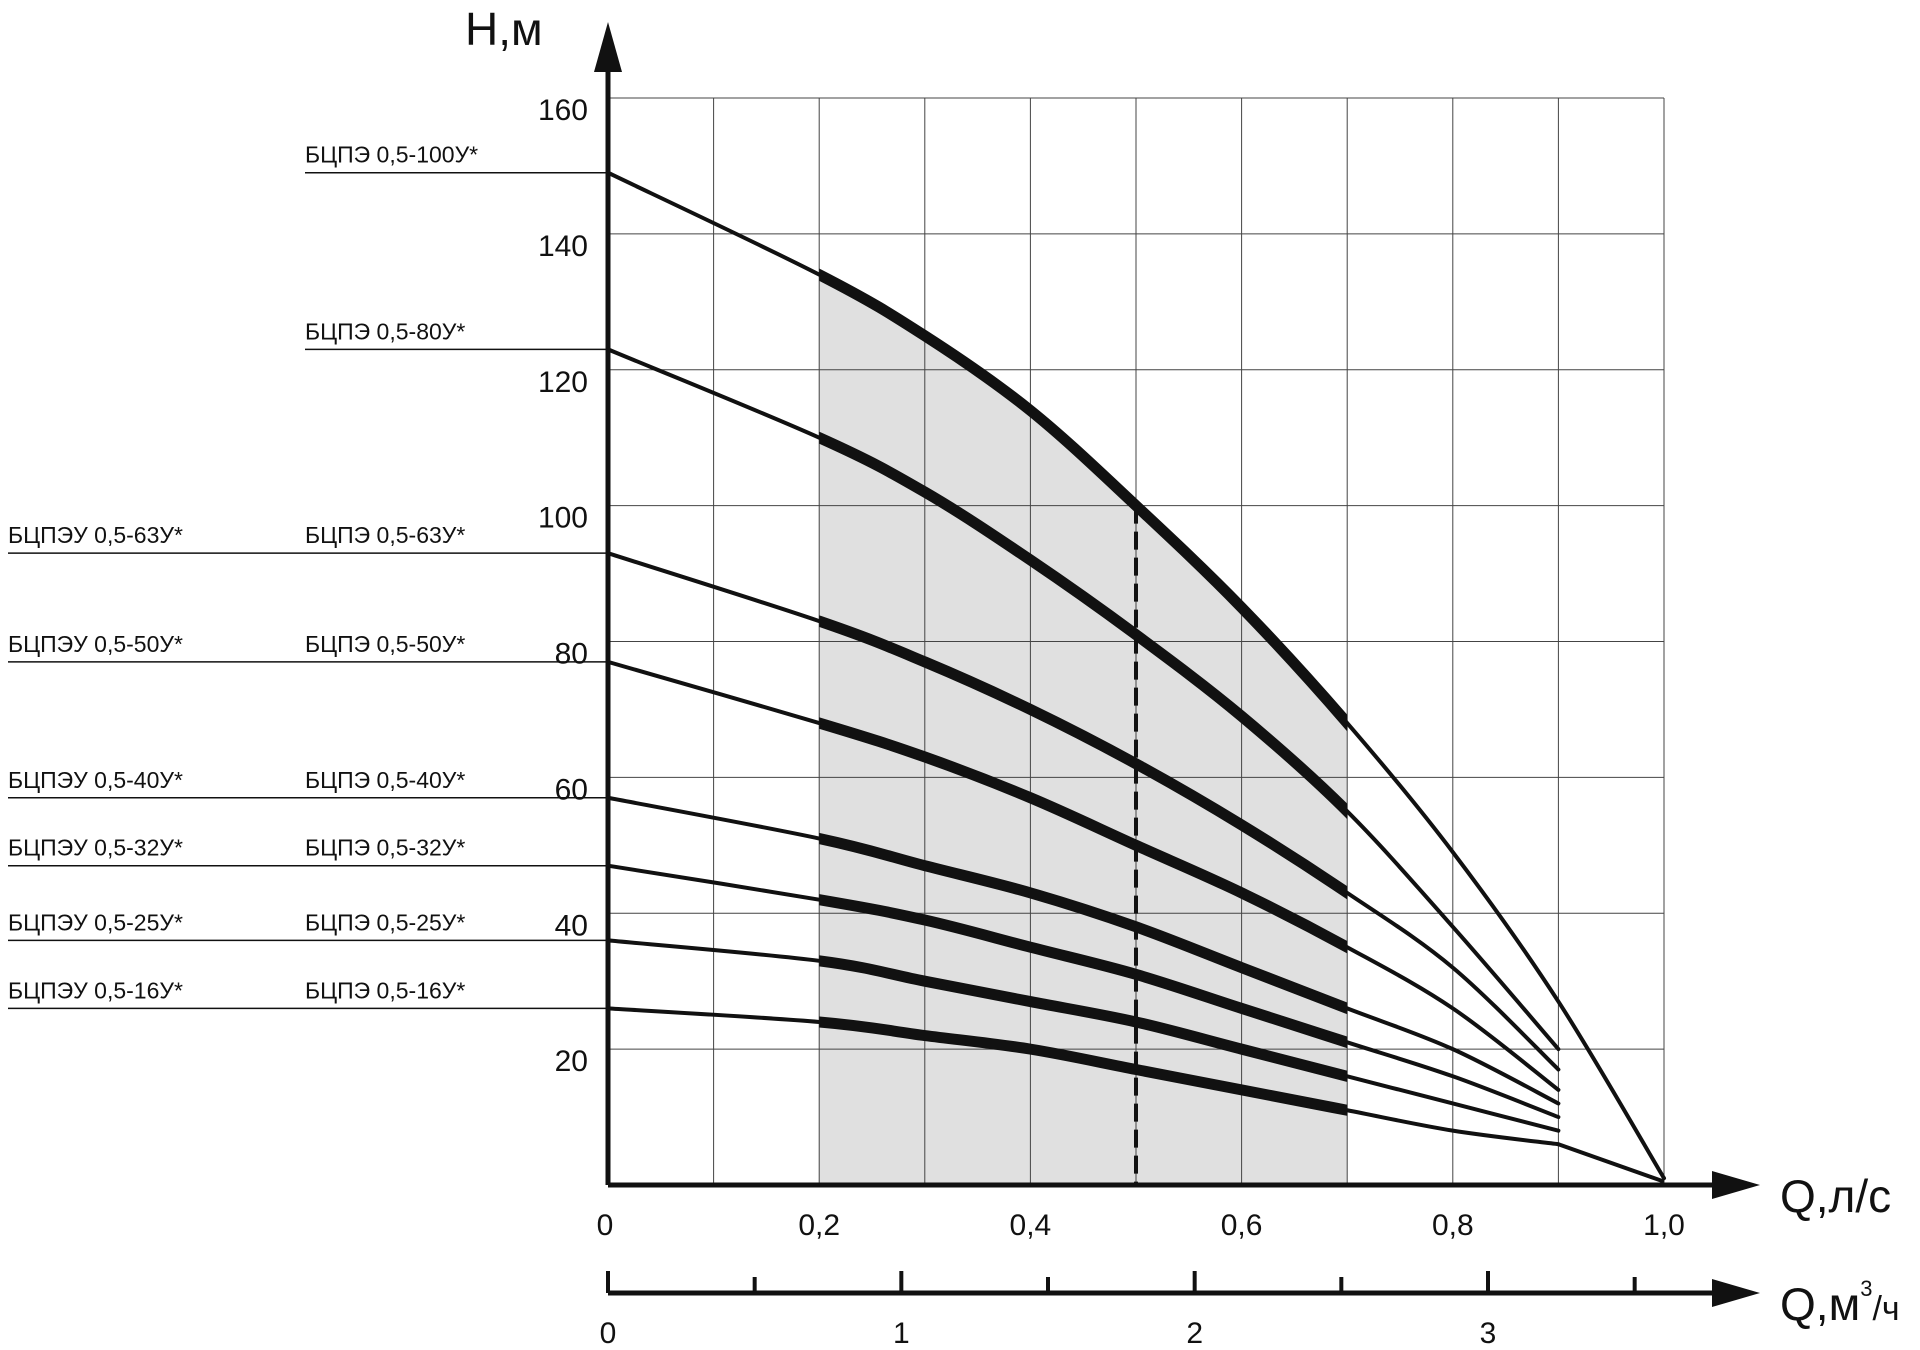 The image size is (1920, 1350). Describe the element at coordinates (1031, 1225) in the screenshot. I see `x-tick-label: 0,4` at that location.